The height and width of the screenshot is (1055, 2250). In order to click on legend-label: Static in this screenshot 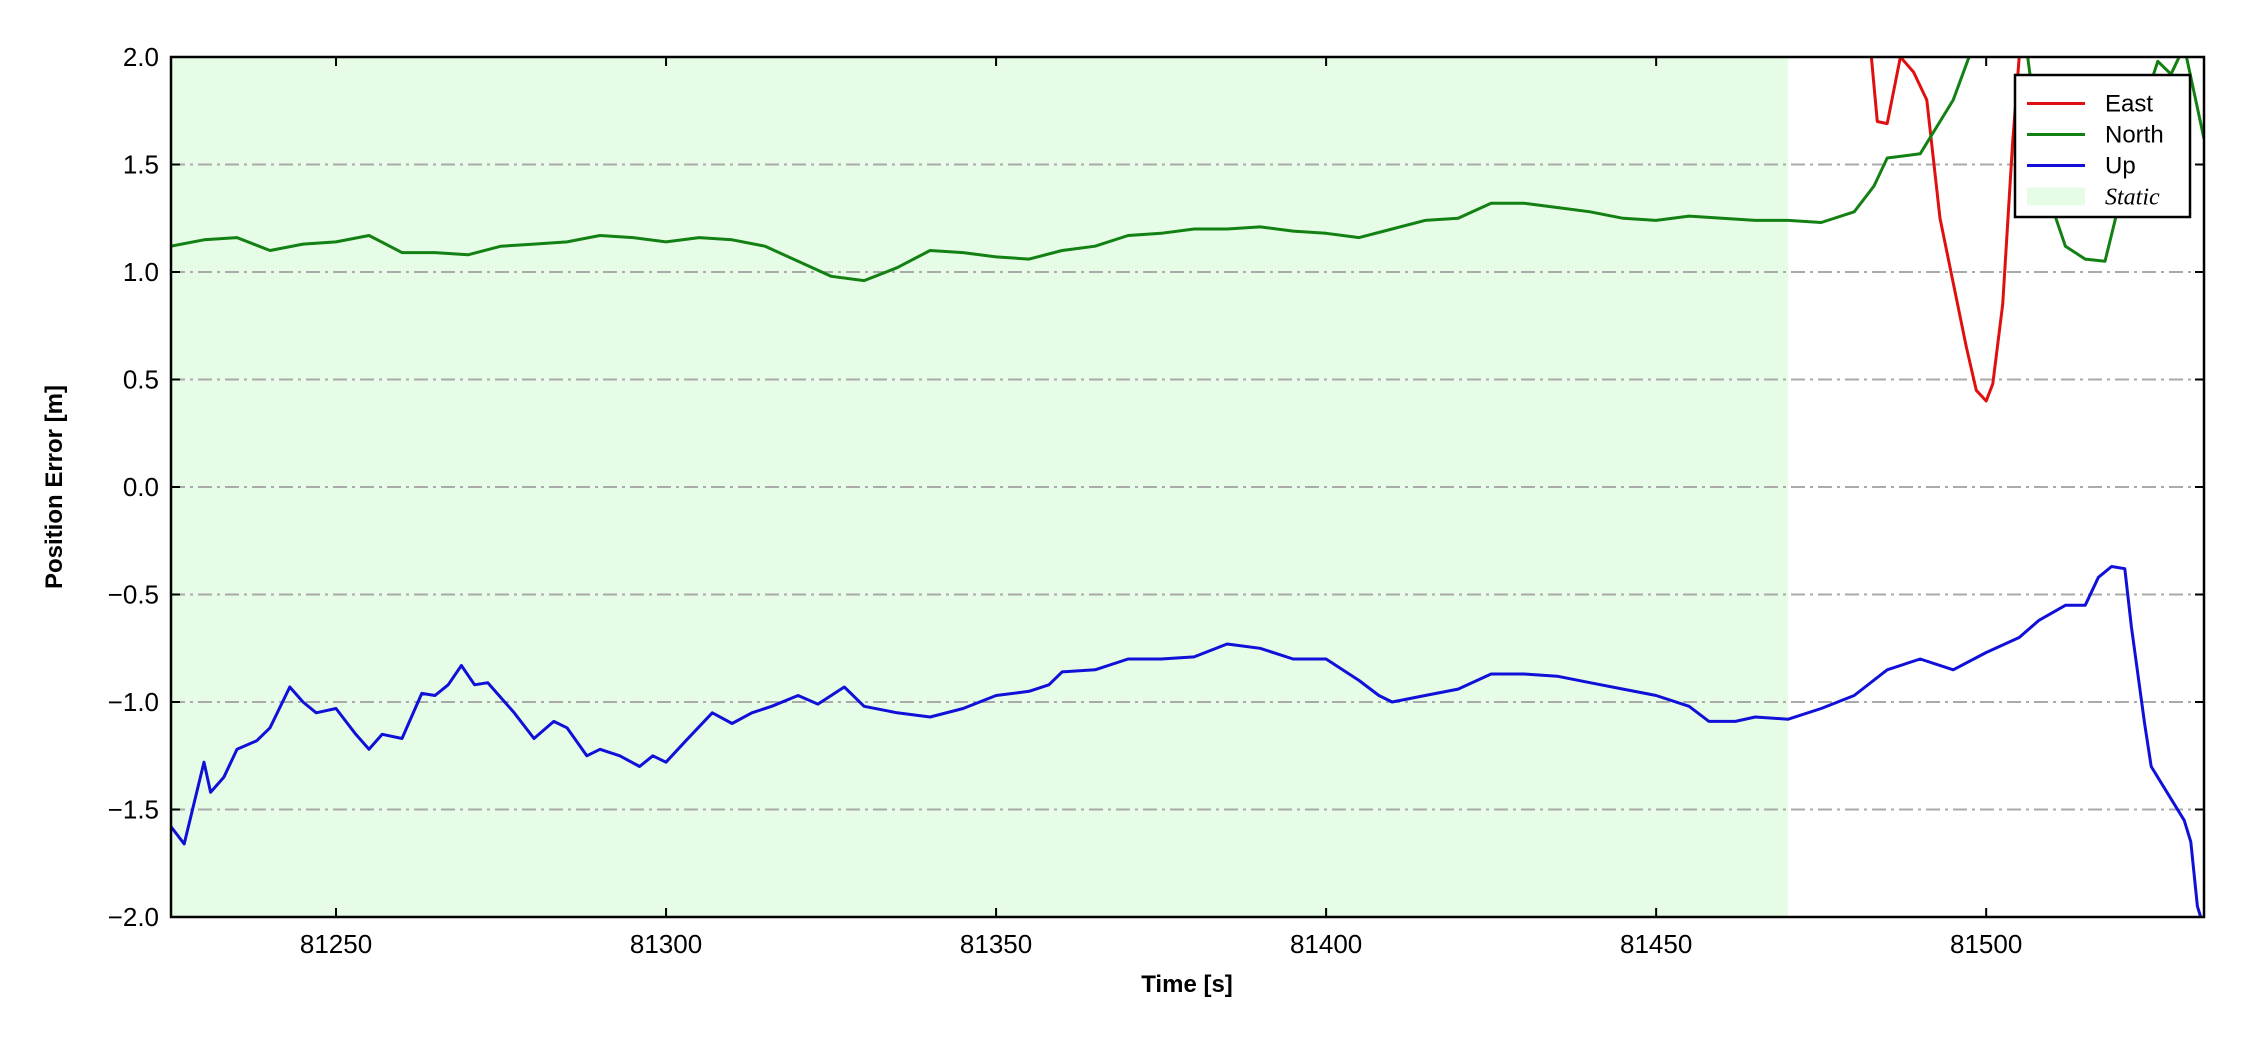, I will do `click(2132, 198)`.